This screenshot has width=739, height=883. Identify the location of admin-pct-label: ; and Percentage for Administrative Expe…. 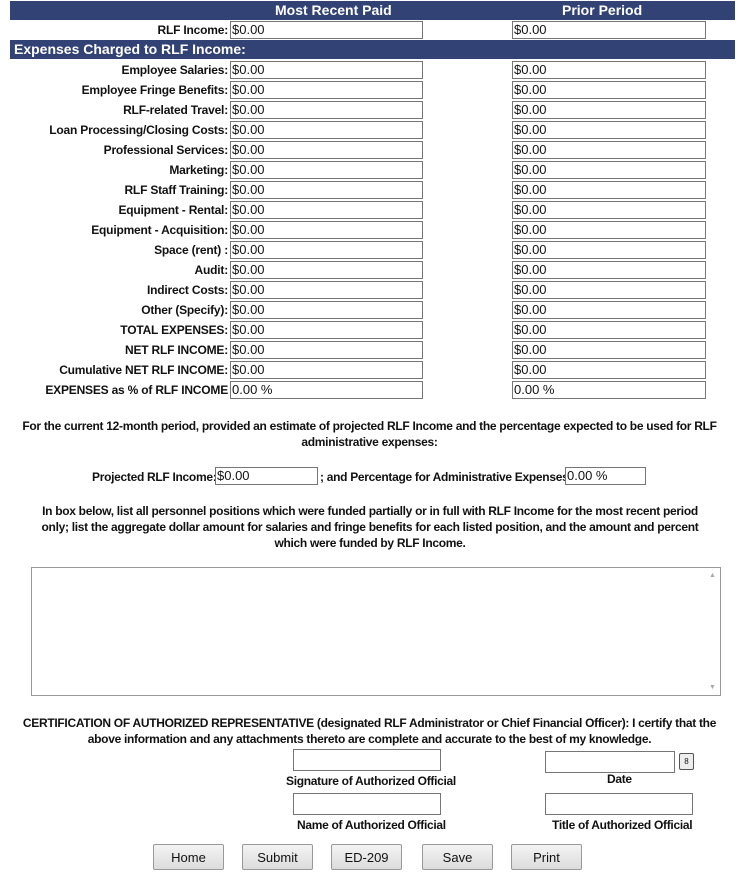
(446, 477).